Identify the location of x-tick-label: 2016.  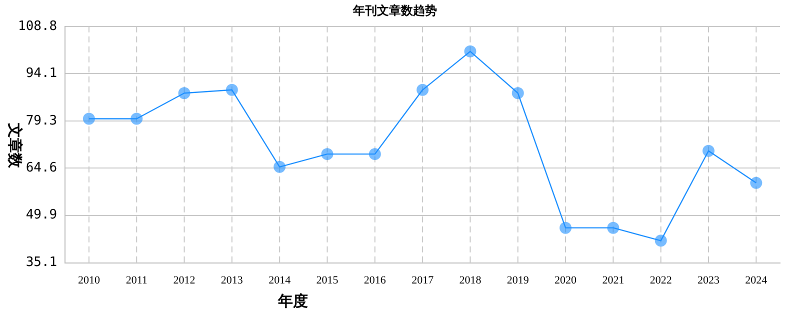
(375, 280).